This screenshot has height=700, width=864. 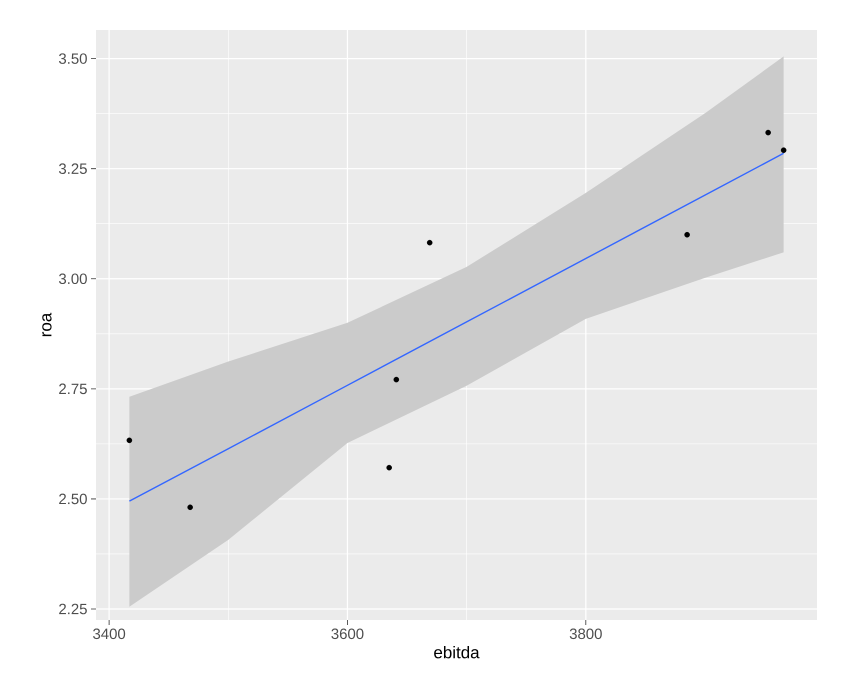 I want to click on y-tick-label: 2.25, so click(x=73, y=609).